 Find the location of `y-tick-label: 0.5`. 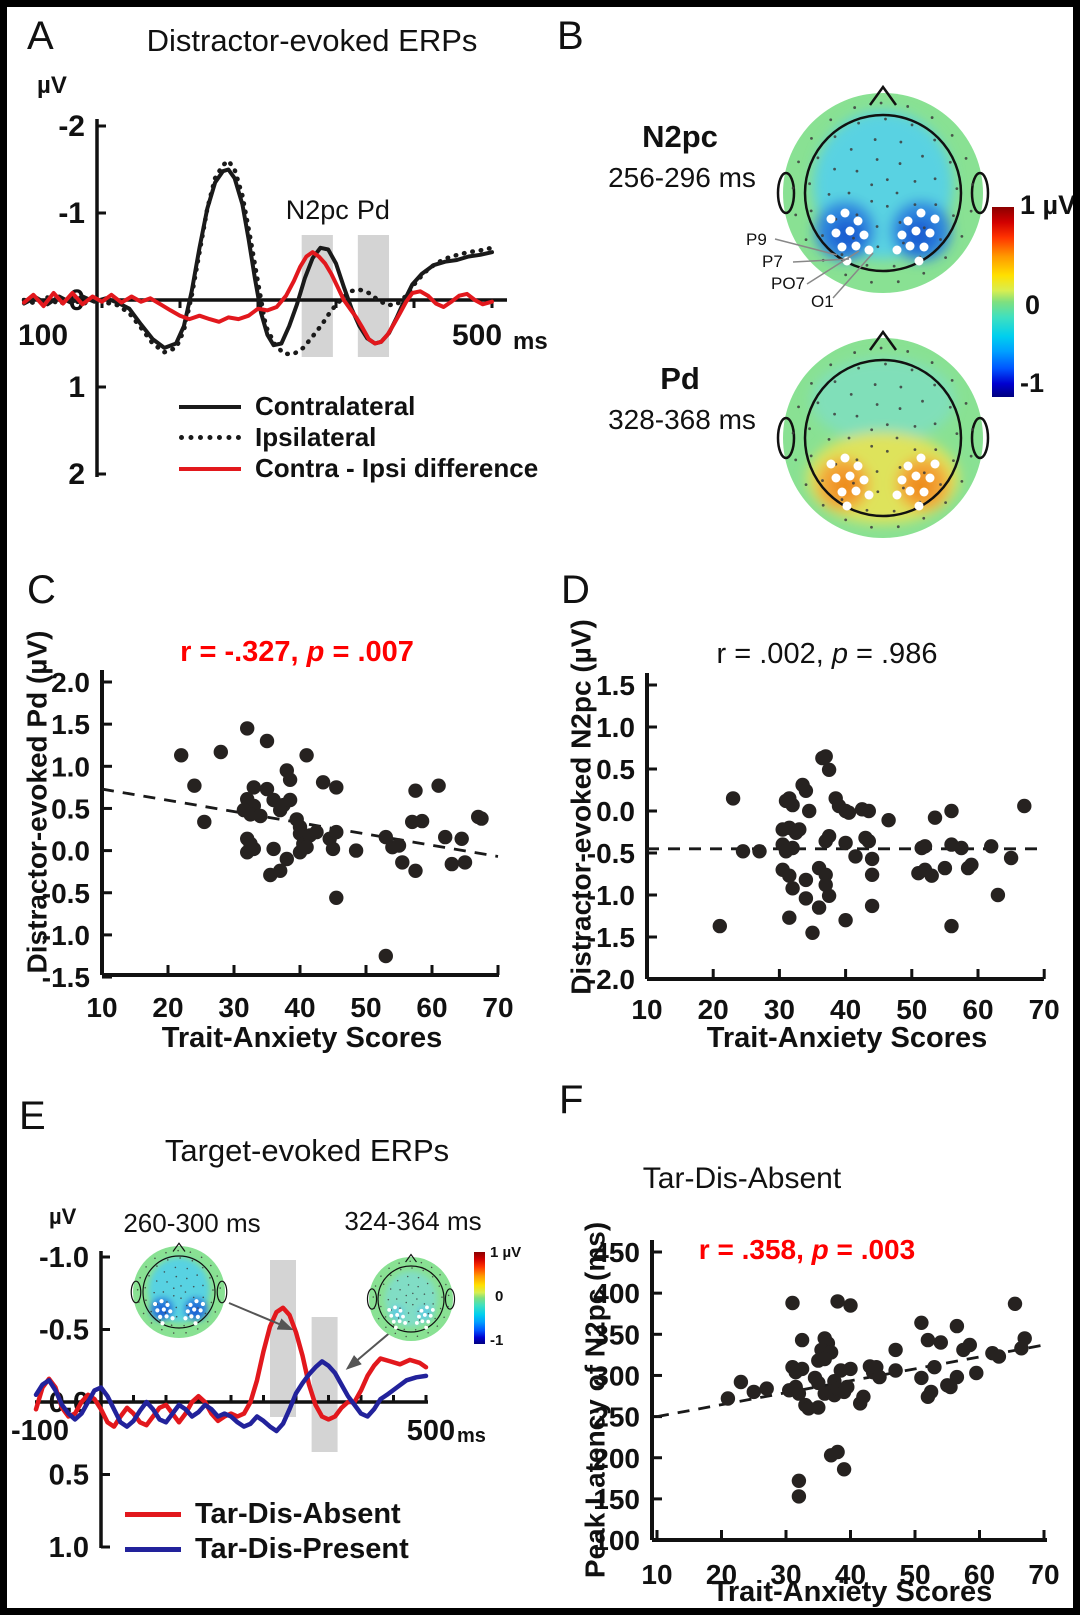

y-tick-label: 0.5 is located at coordinates (69, 1476).